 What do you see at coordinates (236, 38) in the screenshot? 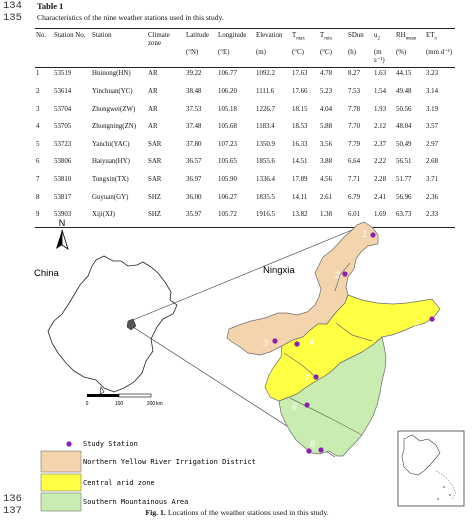
I see `table-header-cell: Longitude` at bounding box center [236, 38].